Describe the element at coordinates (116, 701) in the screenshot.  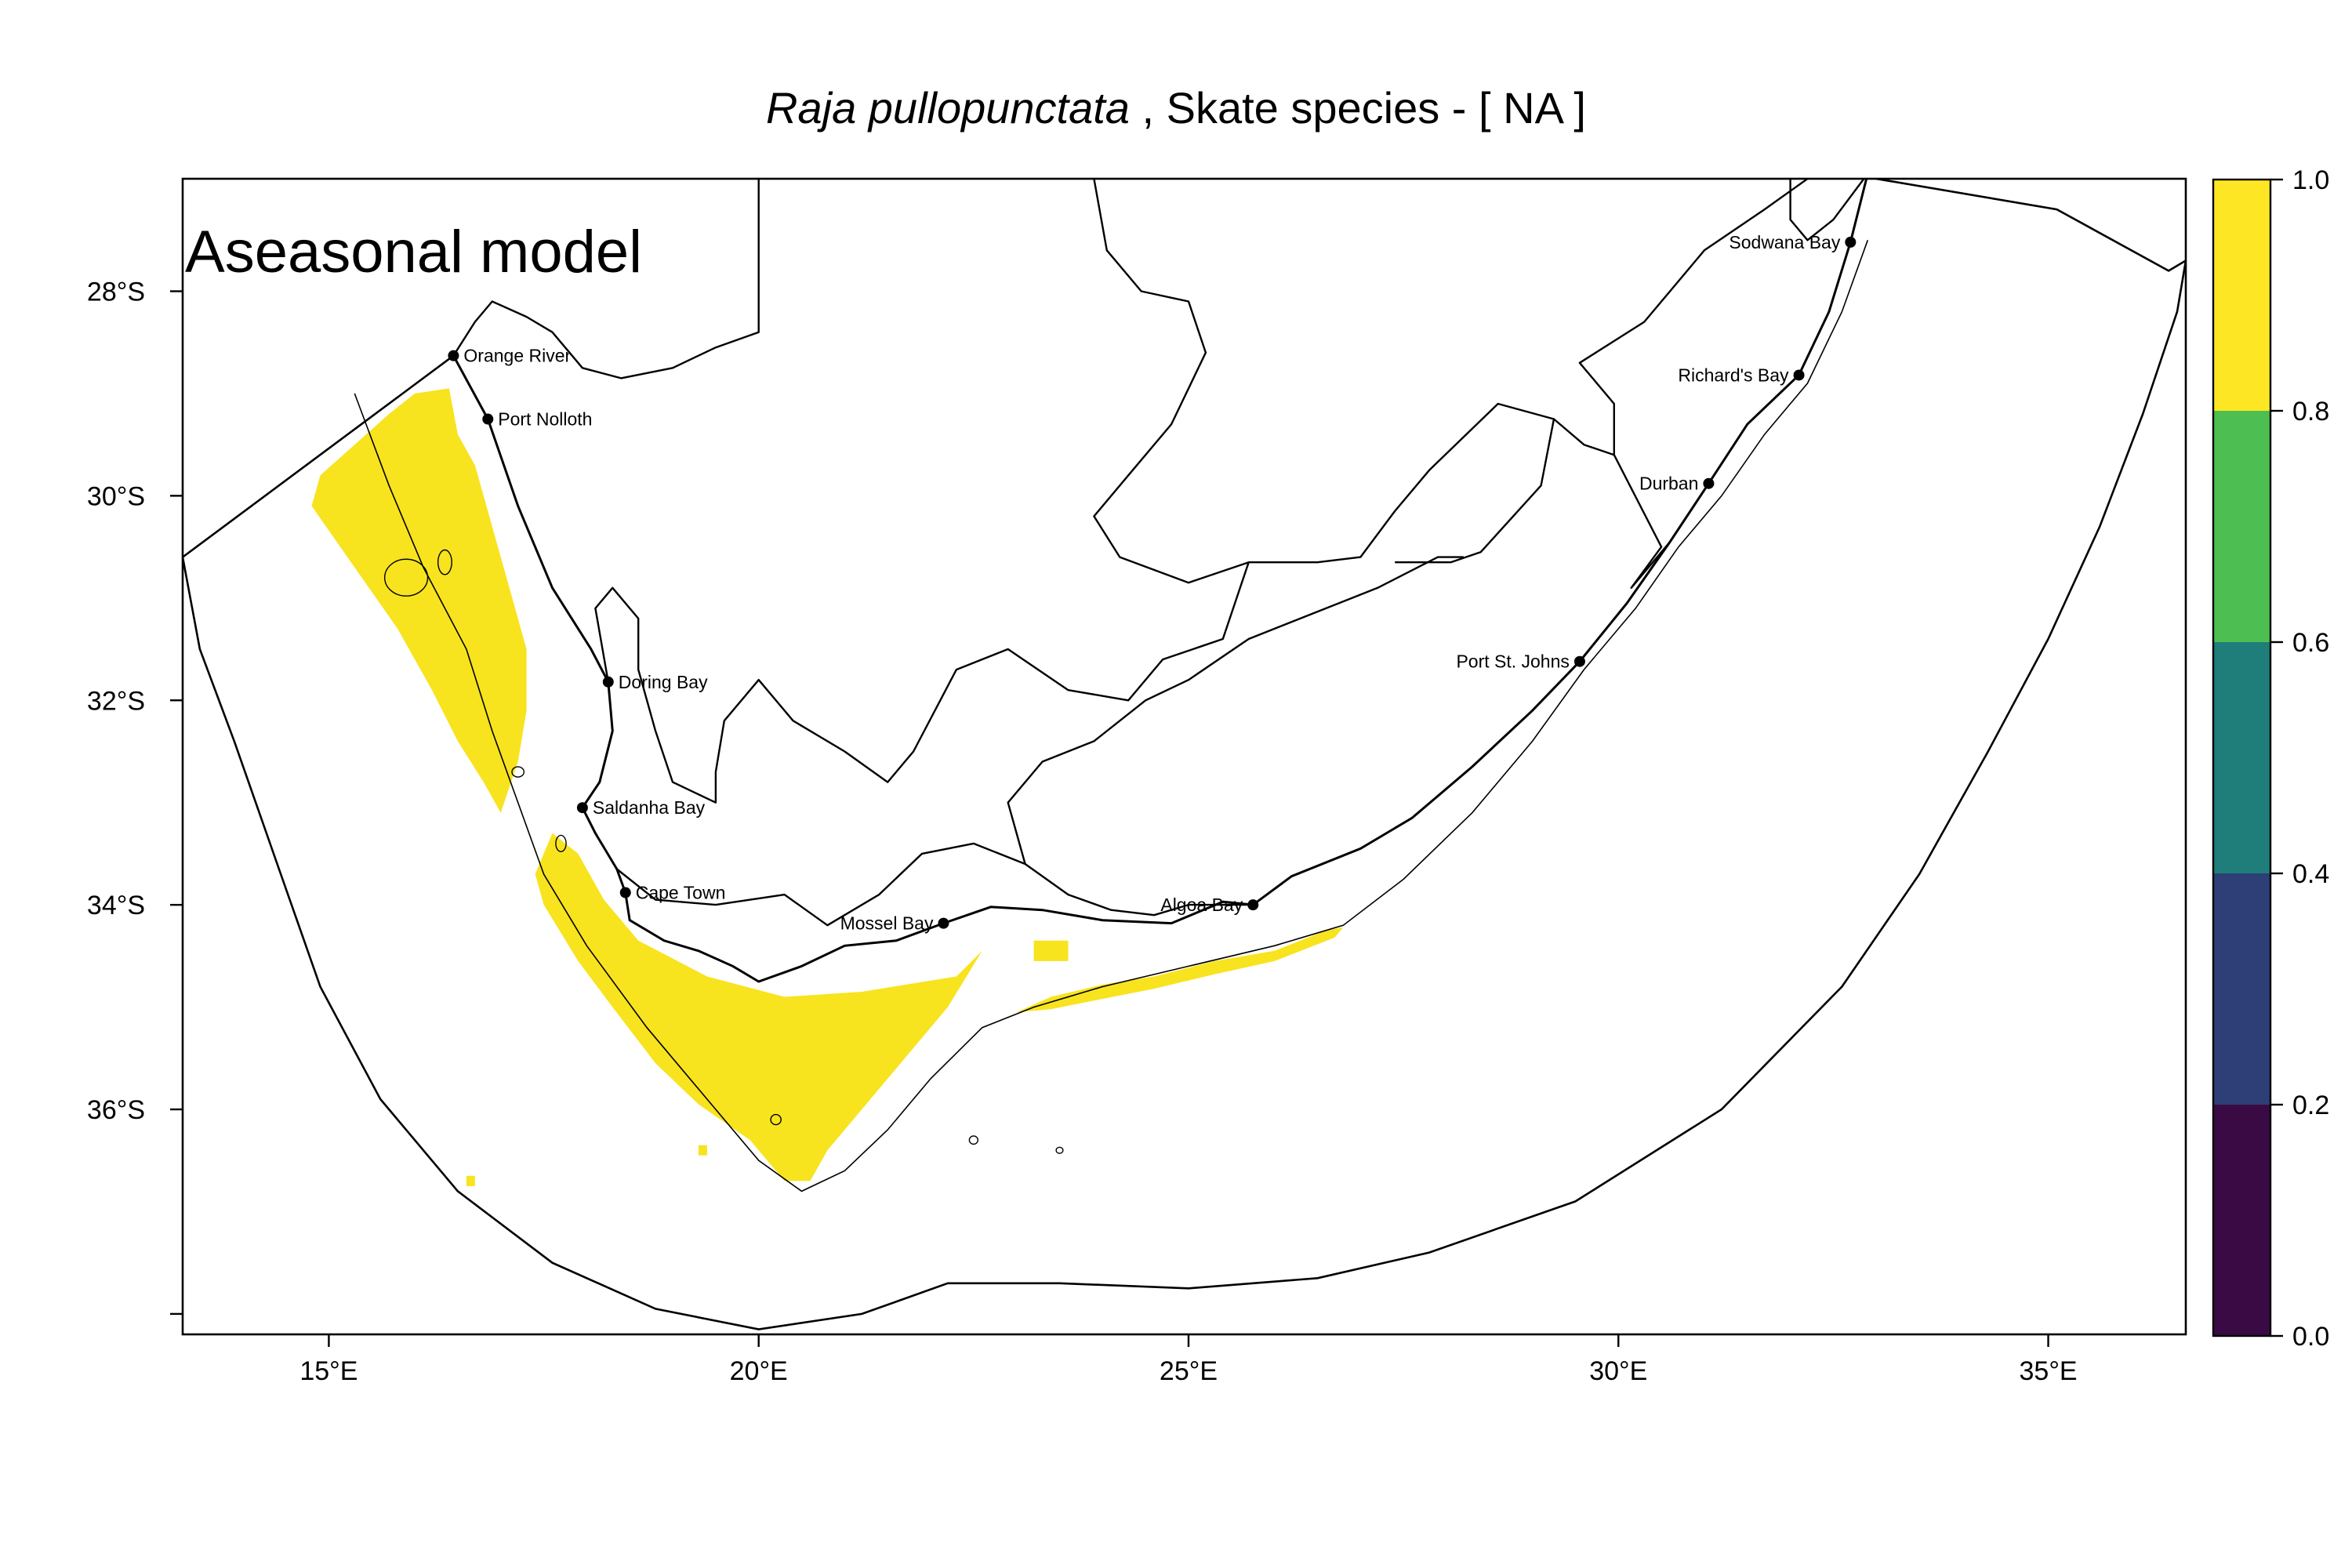
I see `y-tick-label: 32°S` at that location.